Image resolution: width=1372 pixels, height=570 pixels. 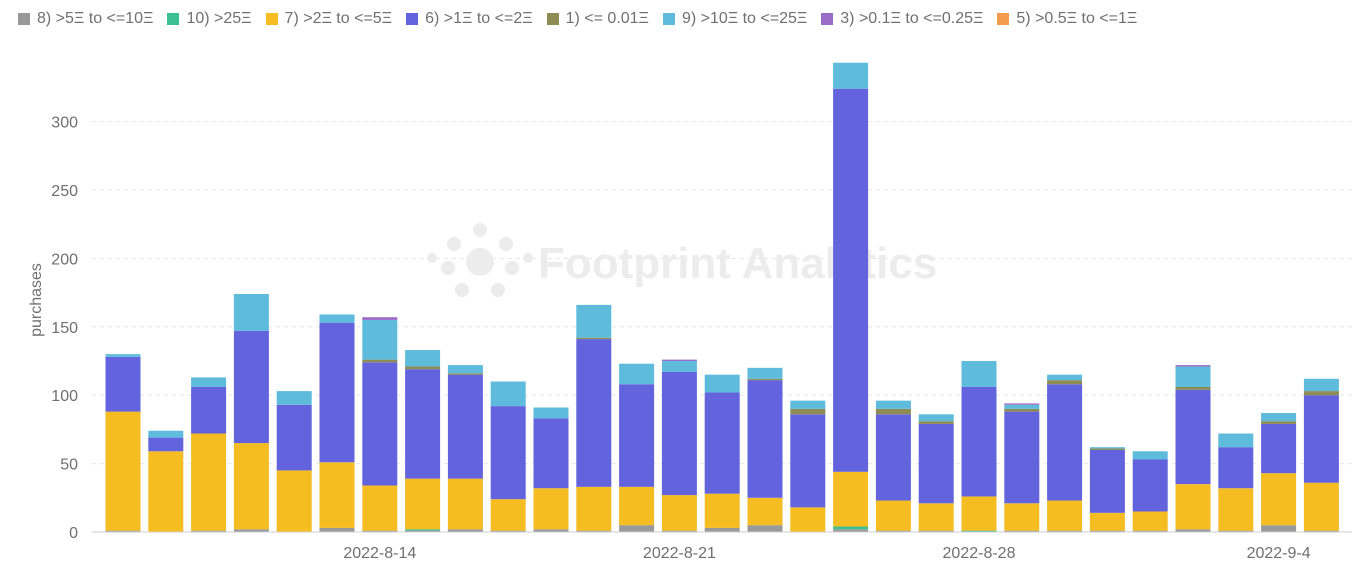 I want to click on legend-item: 7) >2Ξ to <=5Ξ, so click(x=328, y=19).